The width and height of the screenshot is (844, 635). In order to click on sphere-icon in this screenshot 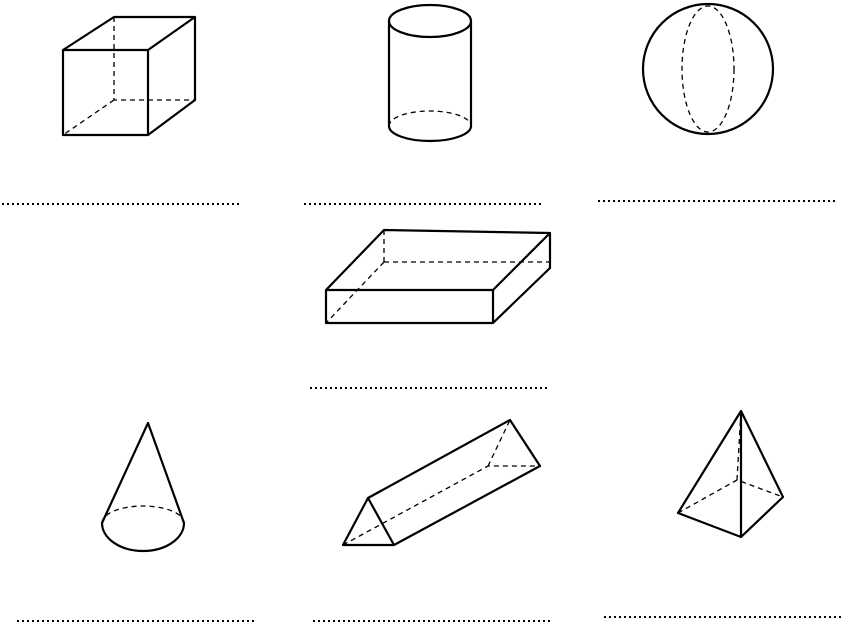, I will do `click(708, 69)`.